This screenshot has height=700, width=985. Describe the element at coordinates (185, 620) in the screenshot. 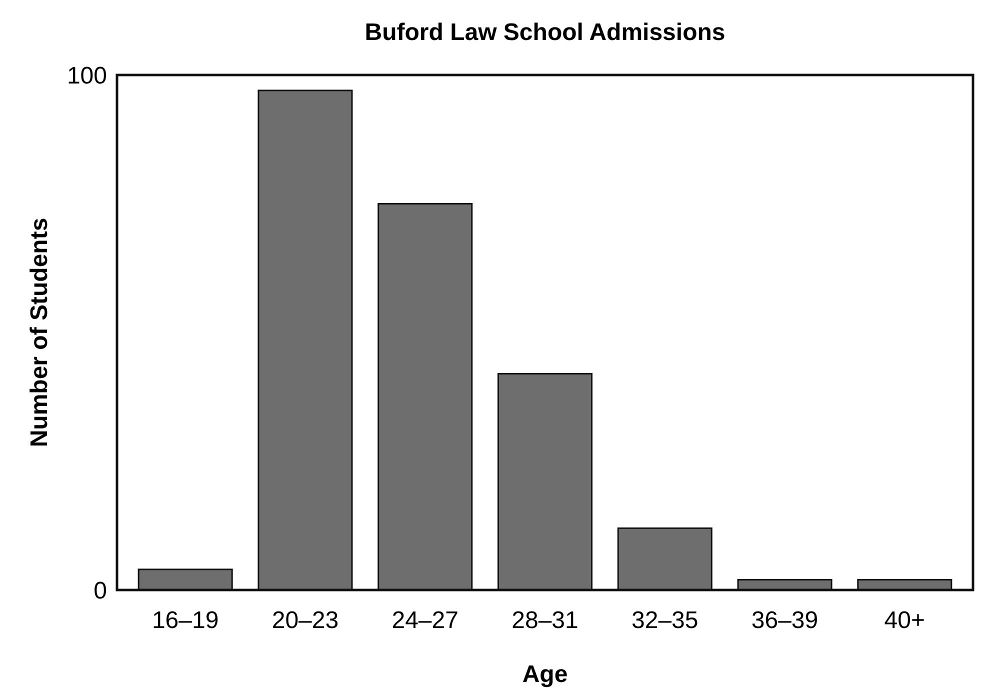

I see `x-tick-label: 16–19` at that location.